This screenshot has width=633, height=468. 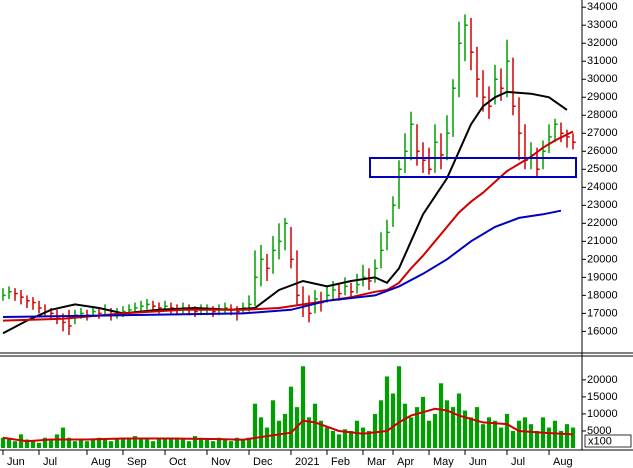 I want to click on x-tick-label: Sep, so click(x=137, y=462).